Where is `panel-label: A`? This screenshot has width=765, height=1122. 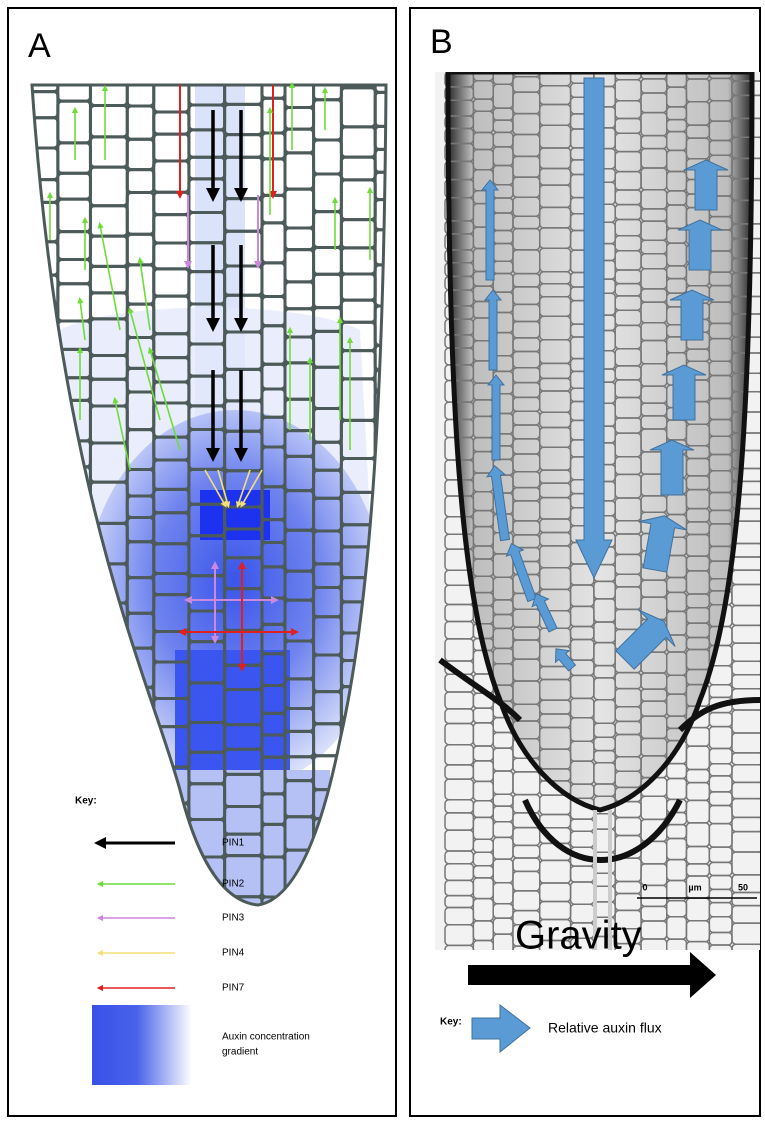
panel-label: A is located at coordinates (39, 46).